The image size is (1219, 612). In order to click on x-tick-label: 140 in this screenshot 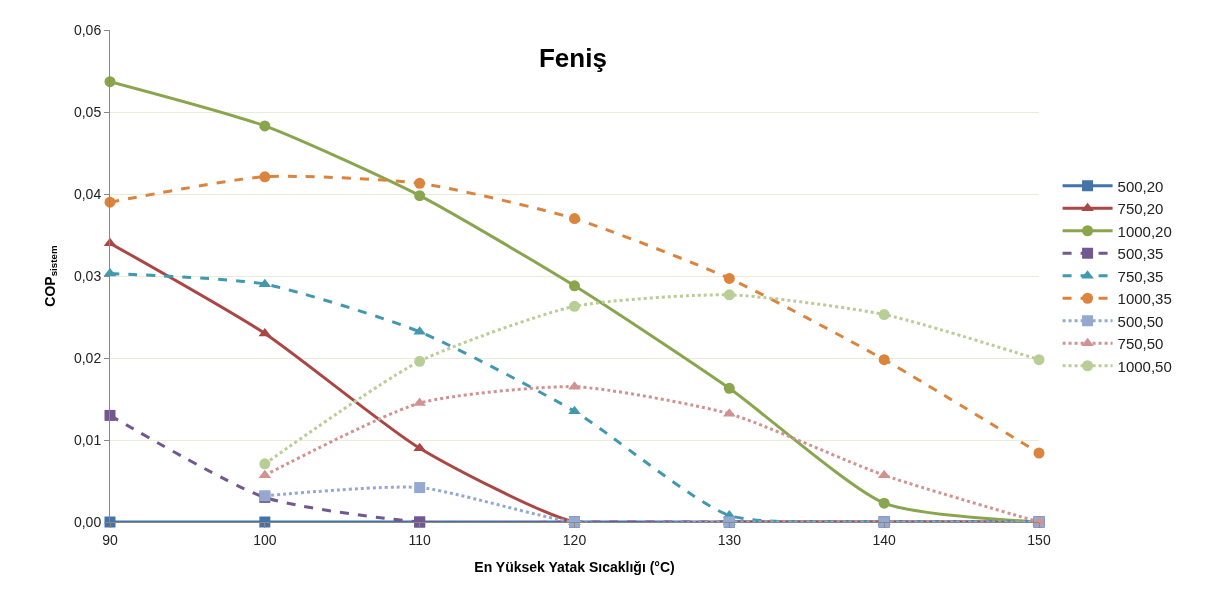, I will do `click(884, 539)`.